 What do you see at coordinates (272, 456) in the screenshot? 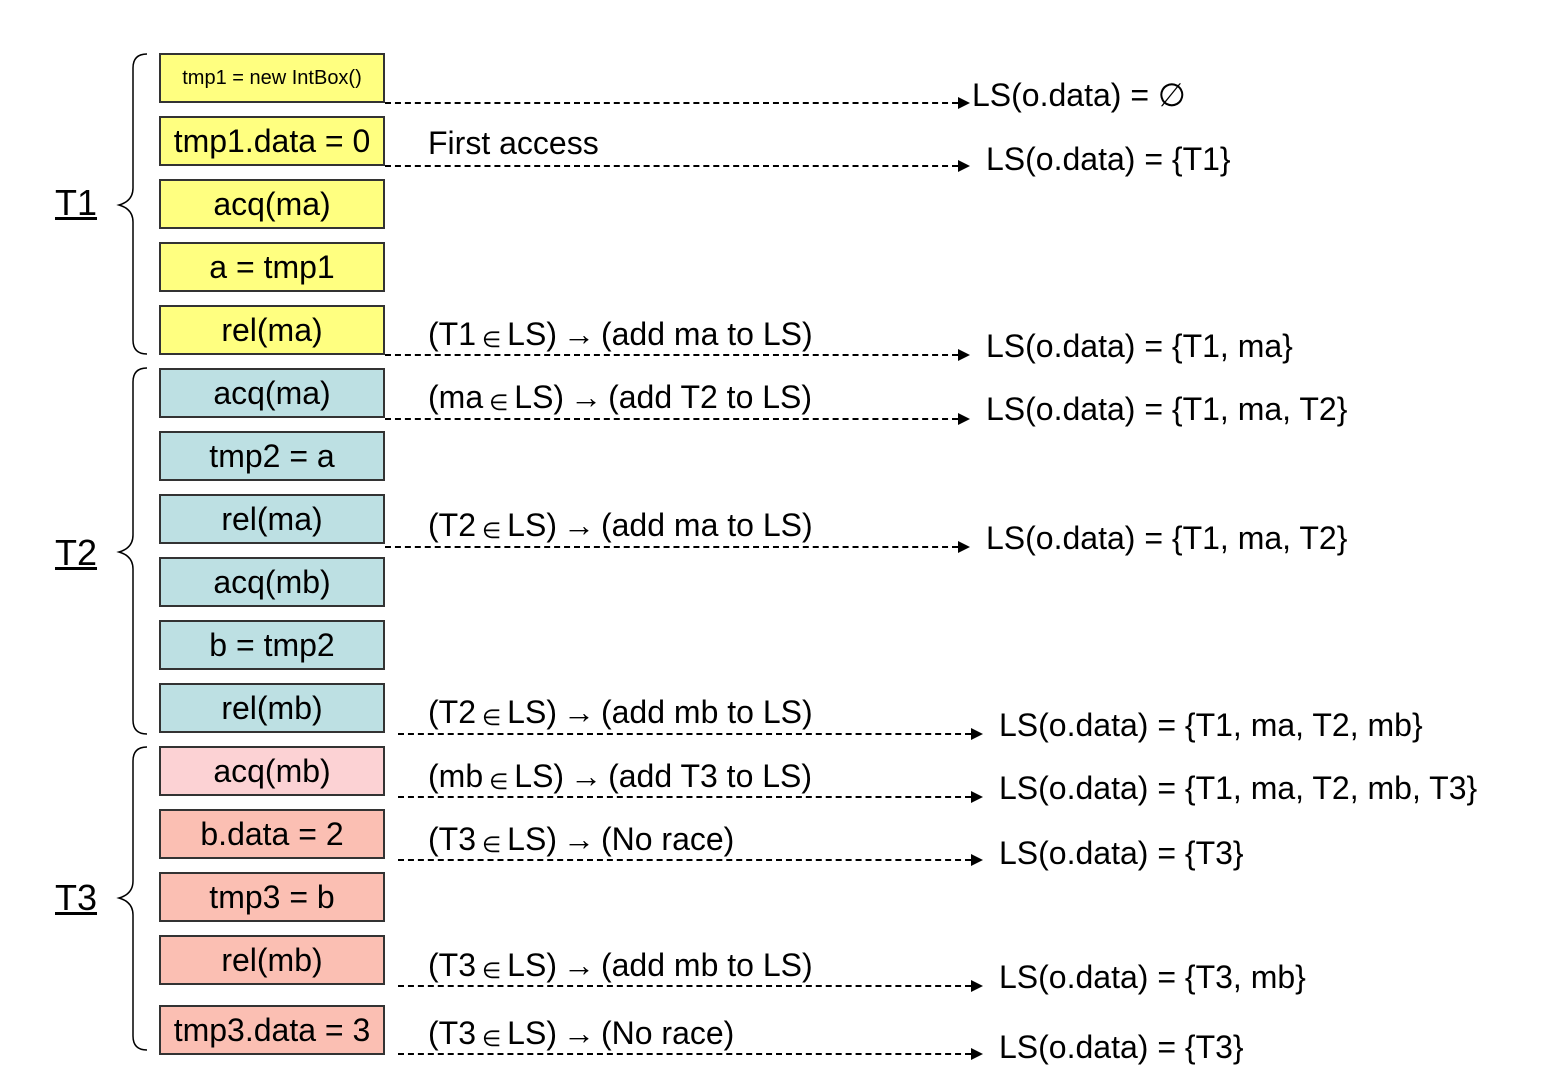
I see `step-box: tmp2 = a` at bounding box center [272, 456].